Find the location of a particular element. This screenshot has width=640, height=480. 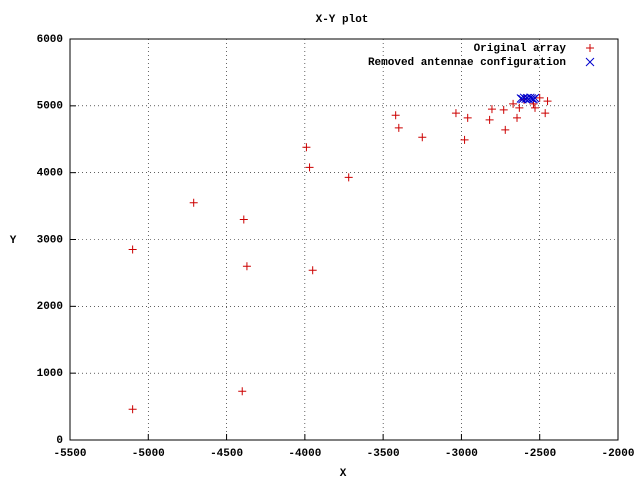

y-tick-label: 5000 is located at coordinates (50, 107).